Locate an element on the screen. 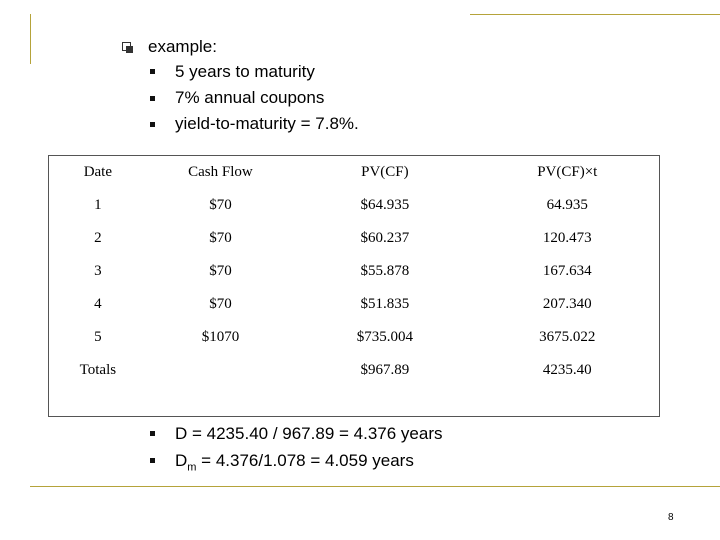 This screenshot has width=720, height=540. table-cell is located at coordinates (220, 370).